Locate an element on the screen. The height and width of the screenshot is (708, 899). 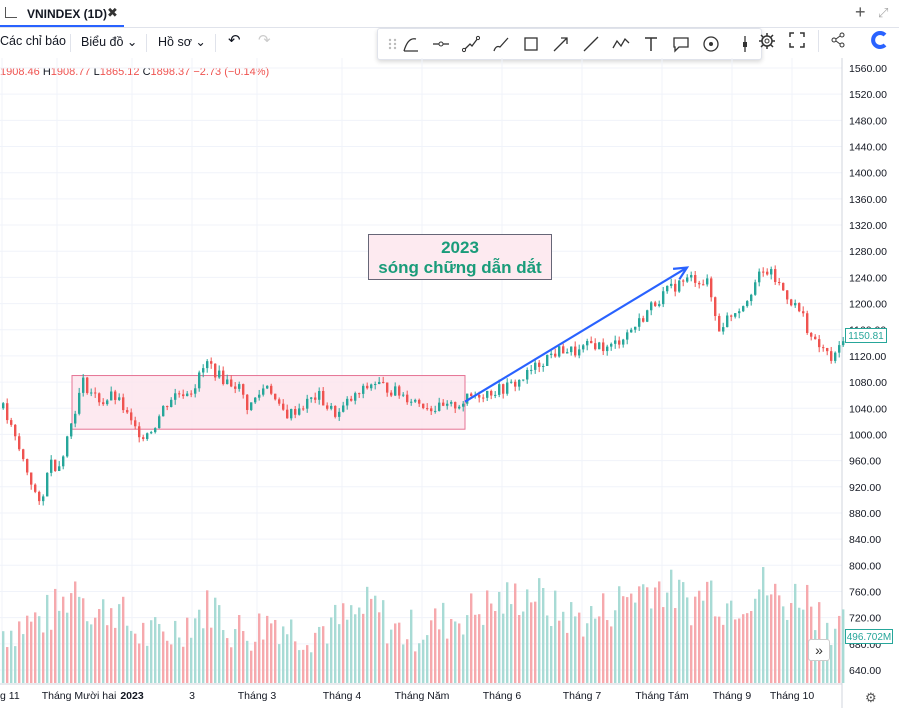
tab-title: VNINDEX (1D) is located at coordinates (67, 14).